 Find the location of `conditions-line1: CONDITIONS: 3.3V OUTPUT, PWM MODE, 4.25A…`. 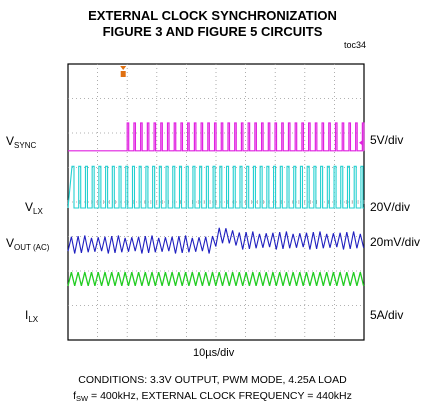

conditions-line1: CONDITIONS: 3.3V OUTPUT, PWM MODE, 4.25A… is located at coordinates (212, 380).